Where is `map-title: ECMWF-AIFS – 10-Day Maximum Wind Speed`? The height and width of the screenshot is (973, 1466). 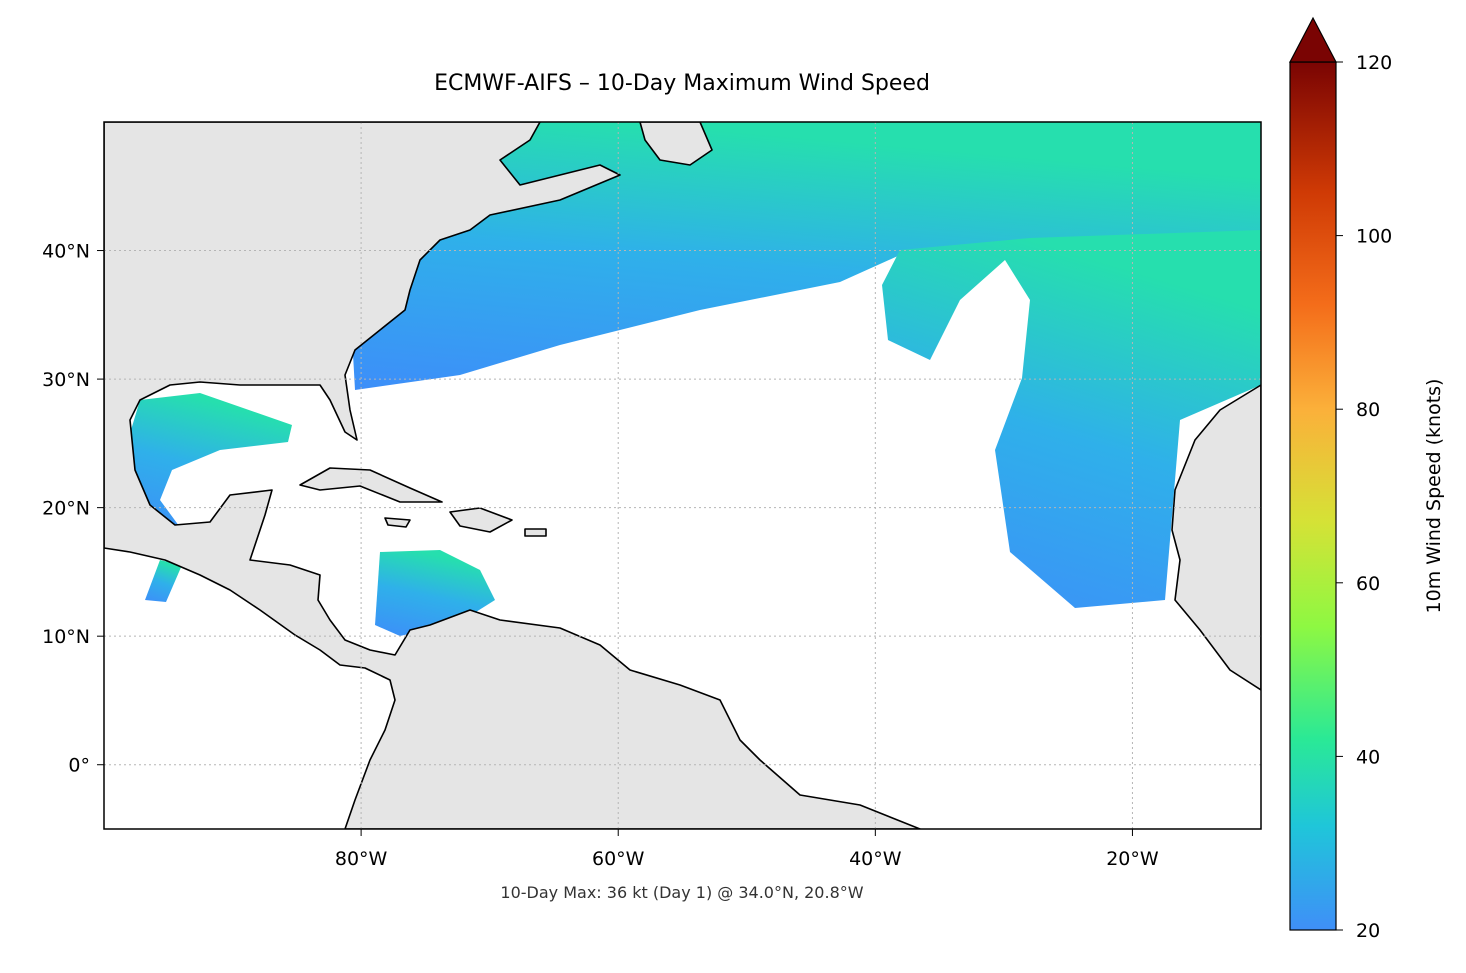 map-title: ECMWF-AIFS – 10-Day Maximum Wind Speed is located at coordinates (682, 83).